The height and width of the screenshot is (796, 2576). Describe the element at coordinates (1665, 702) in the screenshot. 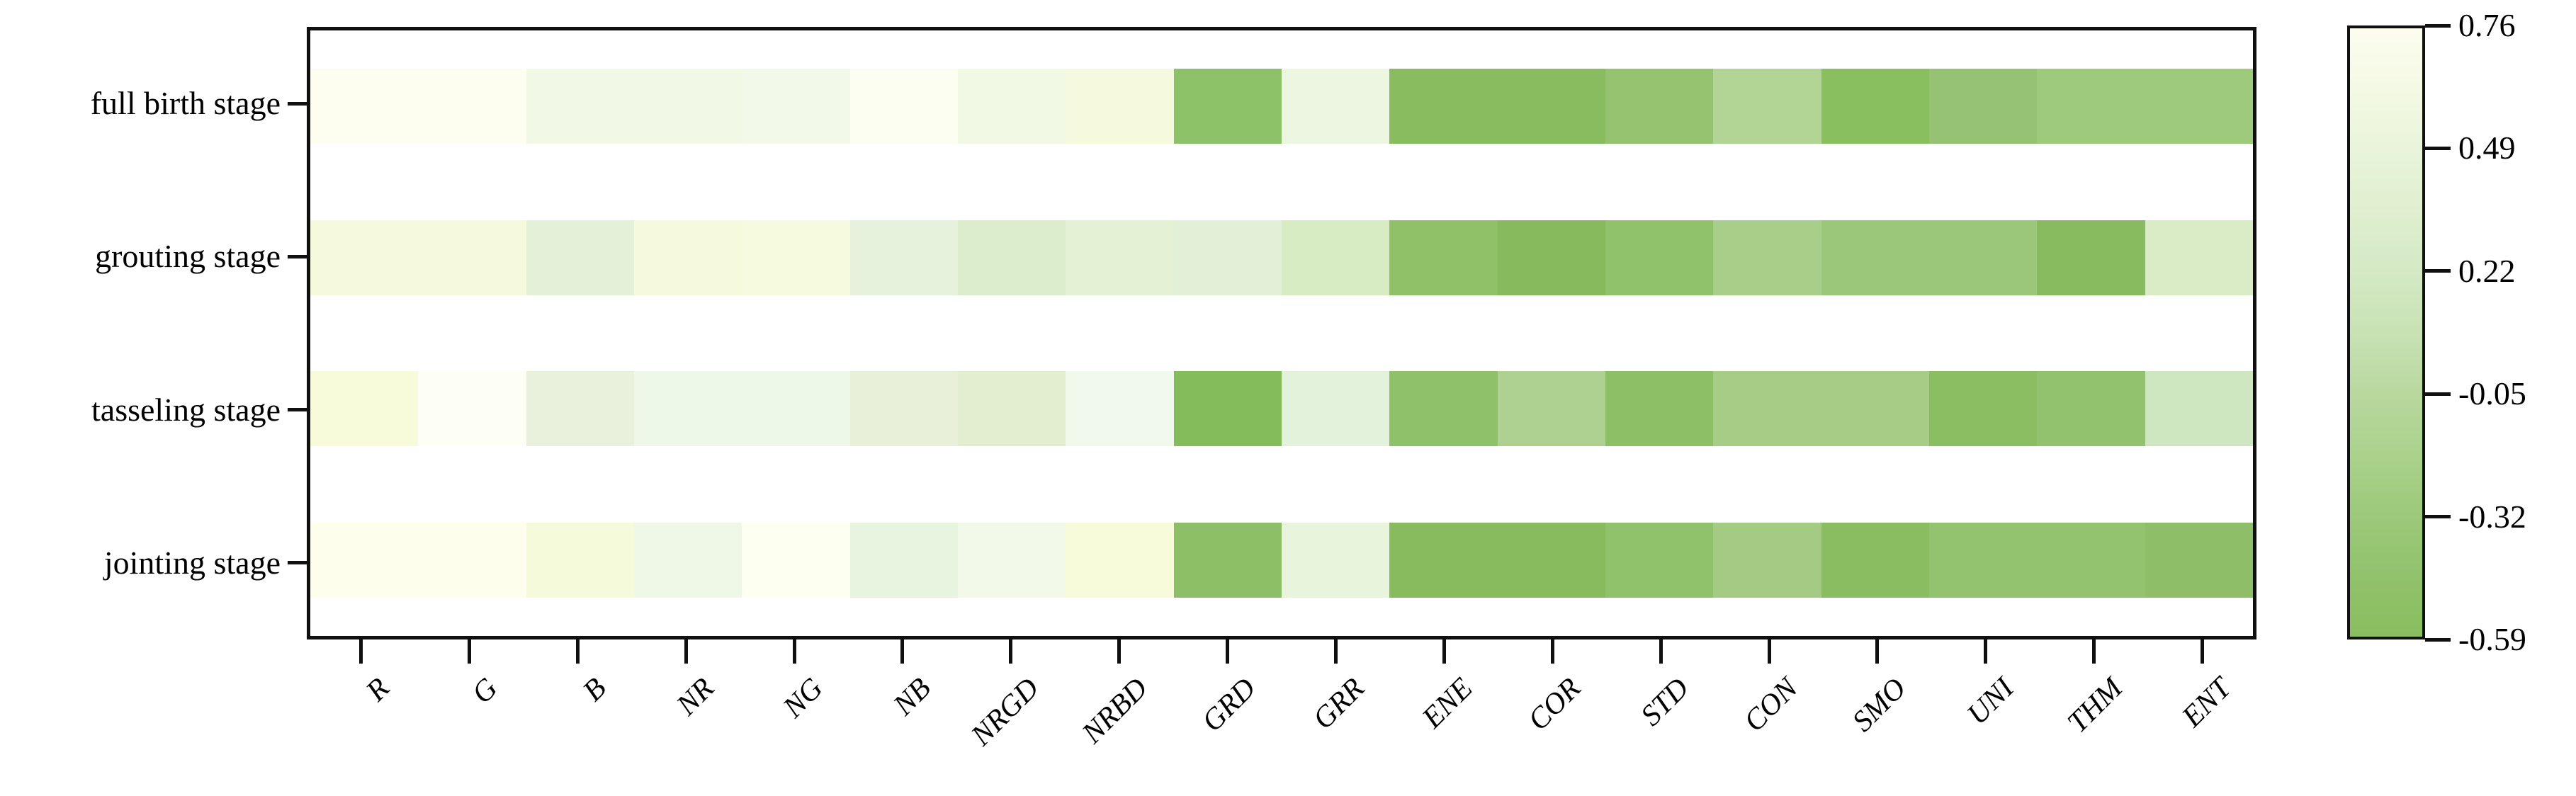

I see `x-axis-label: STD` at that location.